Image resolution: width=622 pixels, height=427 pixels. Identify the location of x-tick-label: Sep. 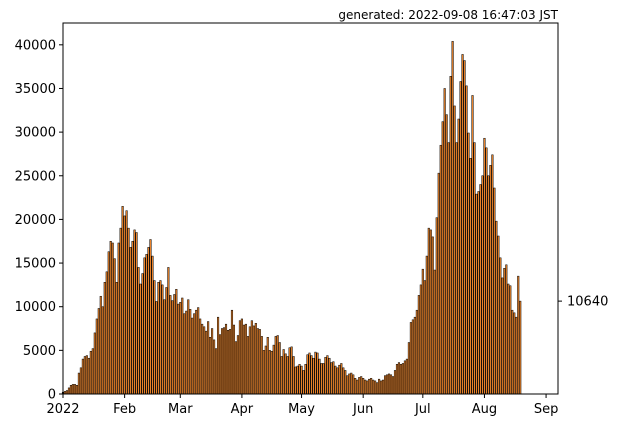
(546, 409).